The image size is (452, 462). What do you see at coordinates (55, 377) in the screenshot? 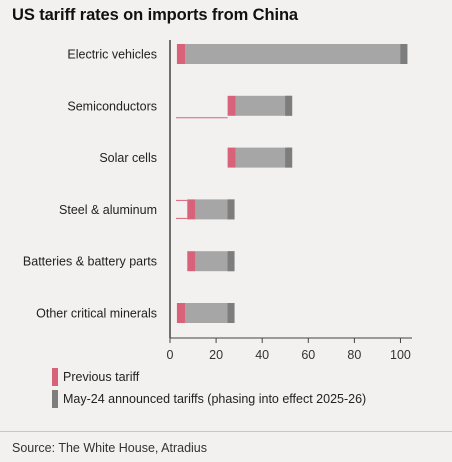
I see `legend-swatch-previous` at bounding box center [55, 377].